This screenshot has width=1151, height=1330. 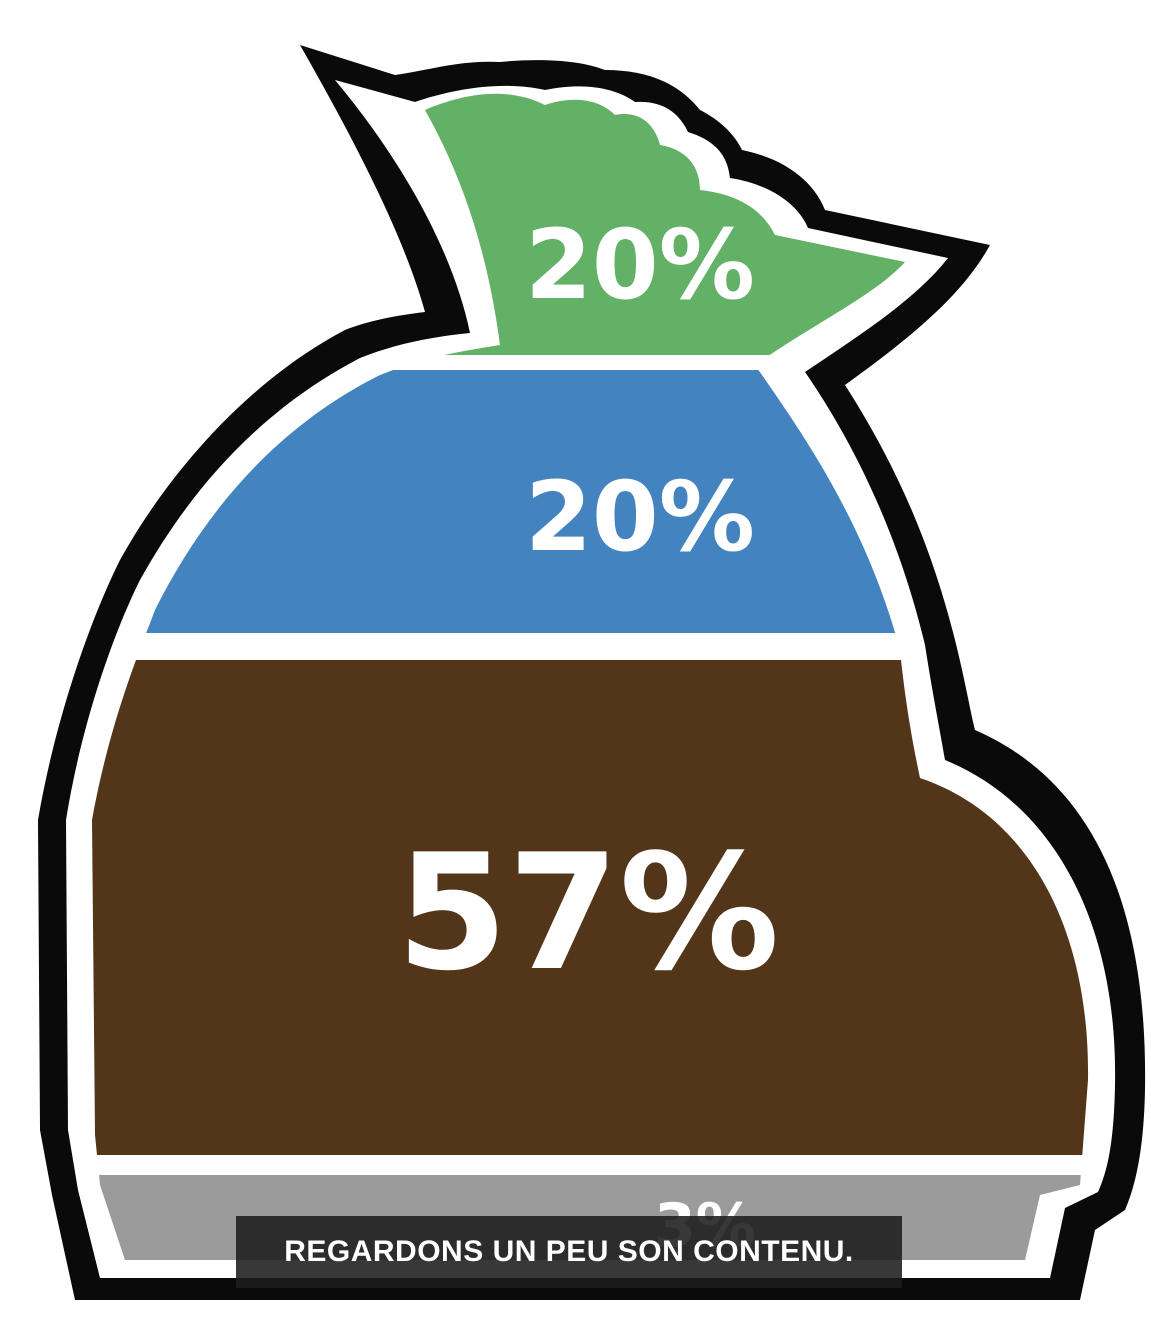 I want to click on segment-label-2: 57%, so click(x=588, y=912).